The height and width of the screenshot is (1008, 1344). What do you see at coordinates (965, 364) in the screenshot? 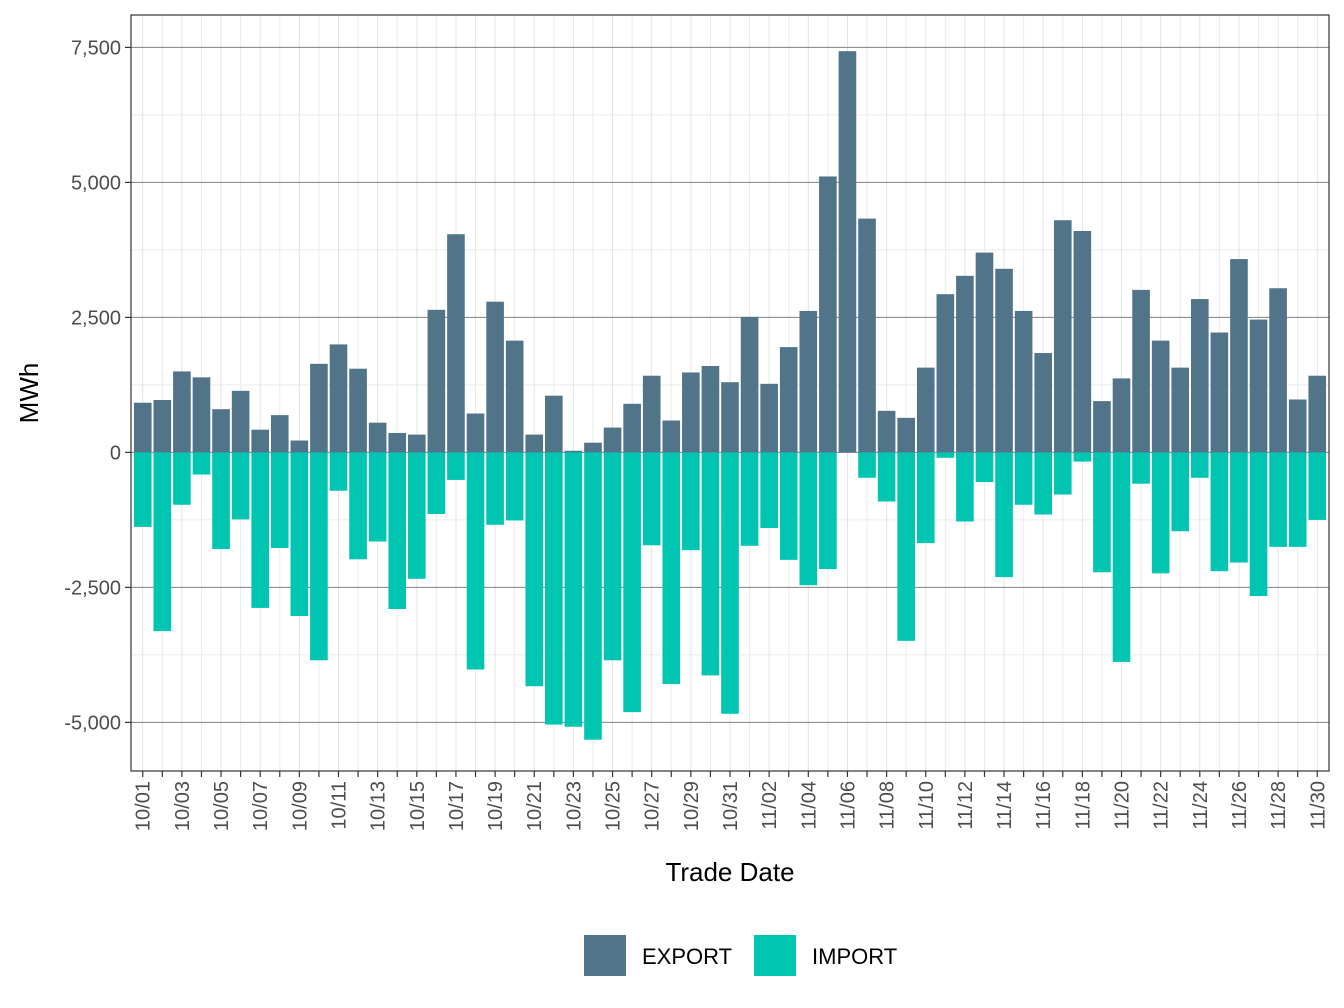
I see `bar-export-11/12` at bounding box center [965, 364].